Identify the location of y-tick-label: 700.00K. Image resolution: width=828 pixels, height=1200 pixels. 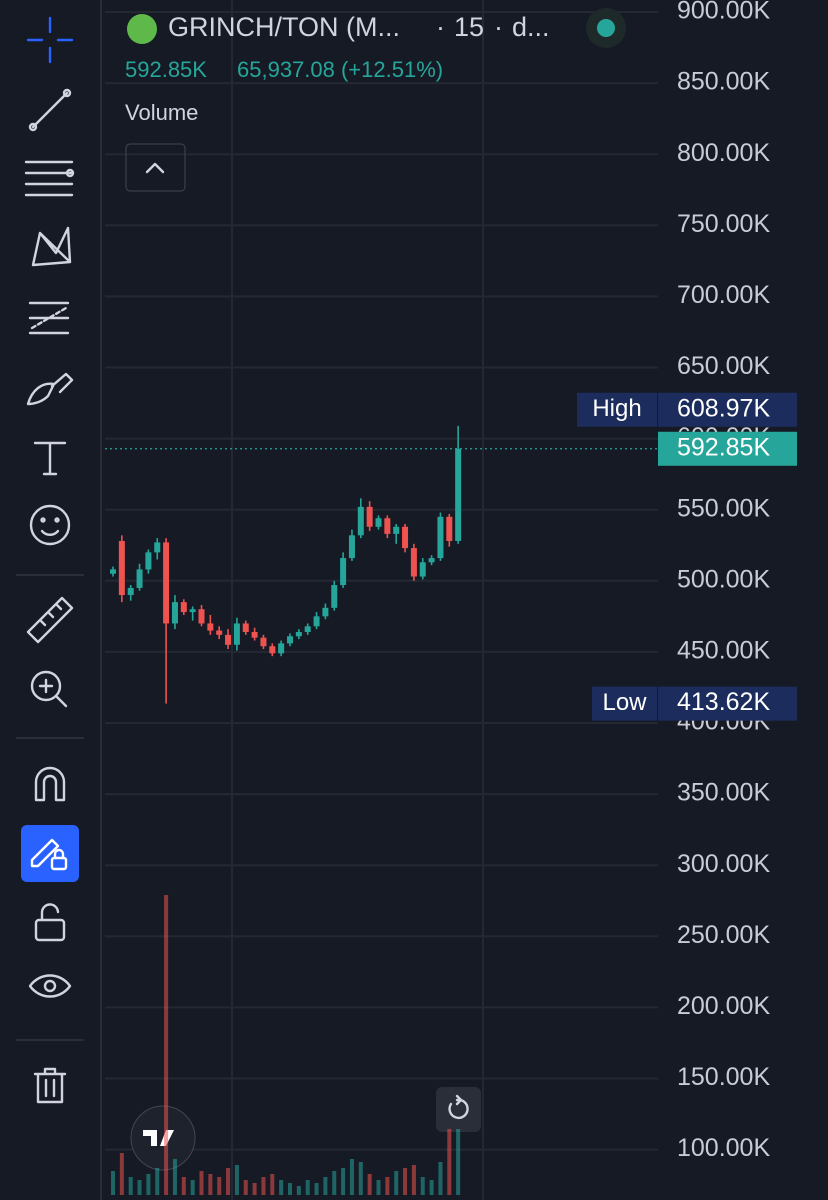
(723, 295).